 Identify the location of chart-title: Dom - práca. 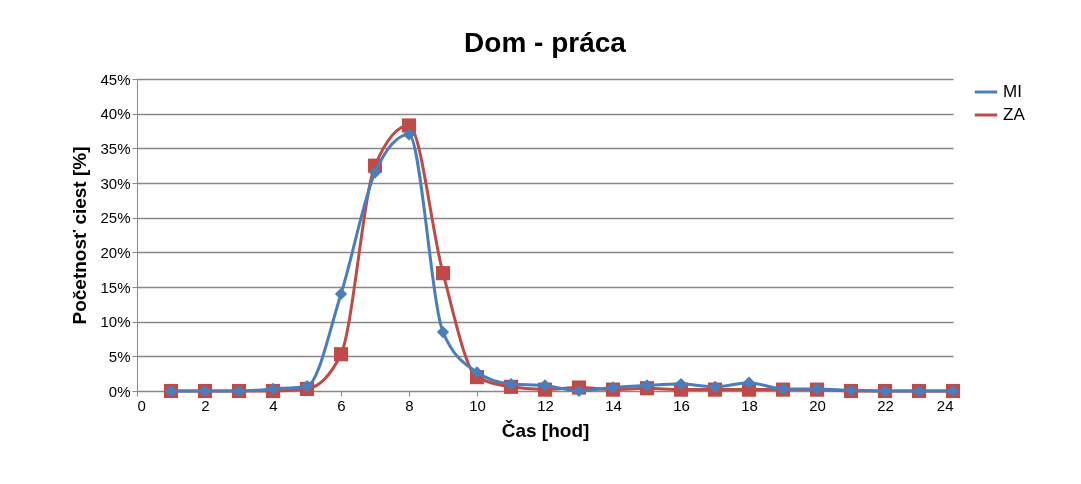
(545, 42).